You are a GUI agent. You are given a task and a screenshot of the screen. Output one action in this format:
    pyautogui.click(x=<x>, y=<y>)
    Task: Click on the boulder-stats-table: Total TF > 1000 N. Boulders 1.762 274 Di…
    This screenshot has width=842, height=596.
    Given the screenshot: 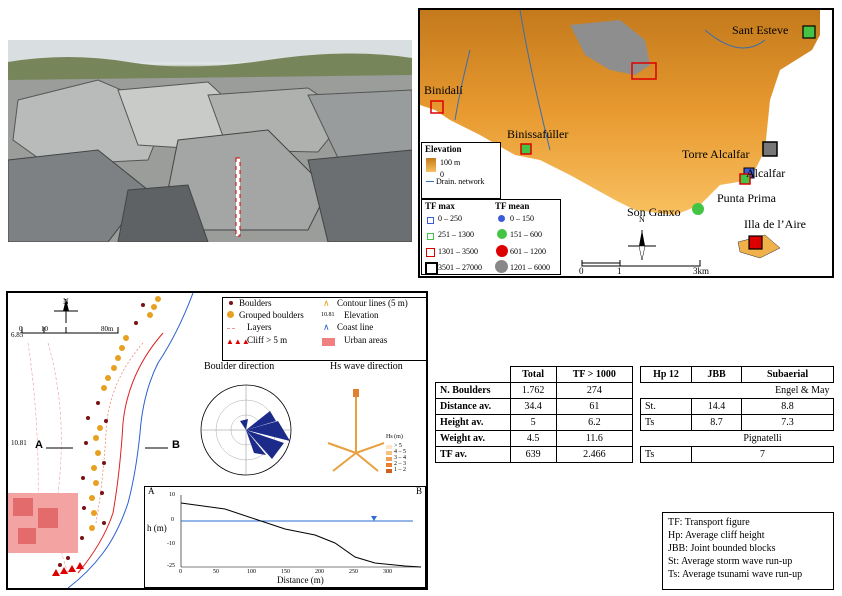 What is the action you would take?
    pyautogui.click(x=534, y=414)
    